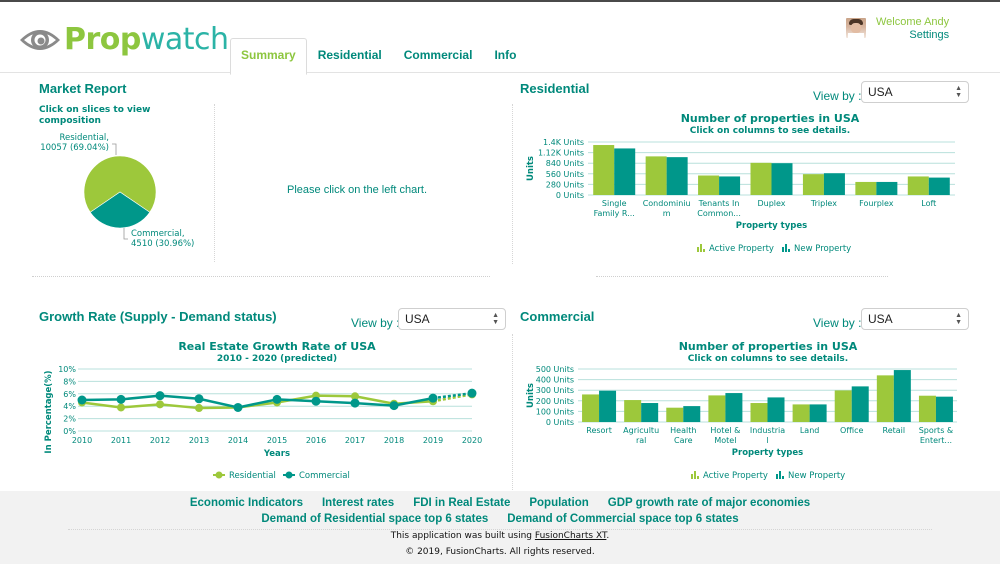 The image size is (1000, 564). Describe the element at coordinates (565, 163) in the screenshot. I see `y-tick-label: 840 Units` at that location.